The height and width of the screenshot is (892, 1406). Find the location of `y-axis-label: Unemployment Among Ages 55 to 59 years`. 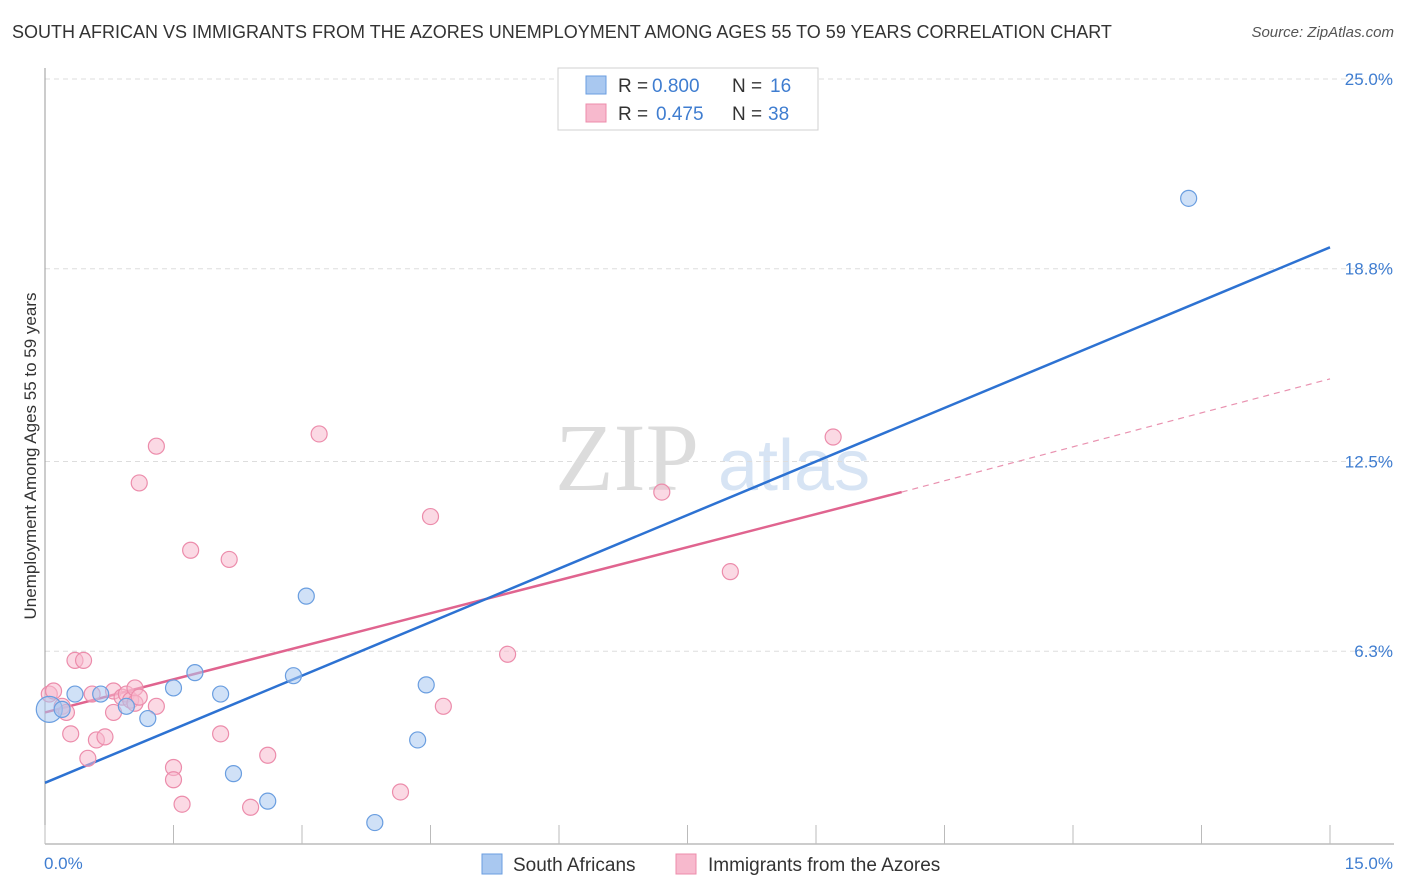

y-axis-label: Unemployment Among Ages 55 to 59 years is located at coordinates (30, 456).